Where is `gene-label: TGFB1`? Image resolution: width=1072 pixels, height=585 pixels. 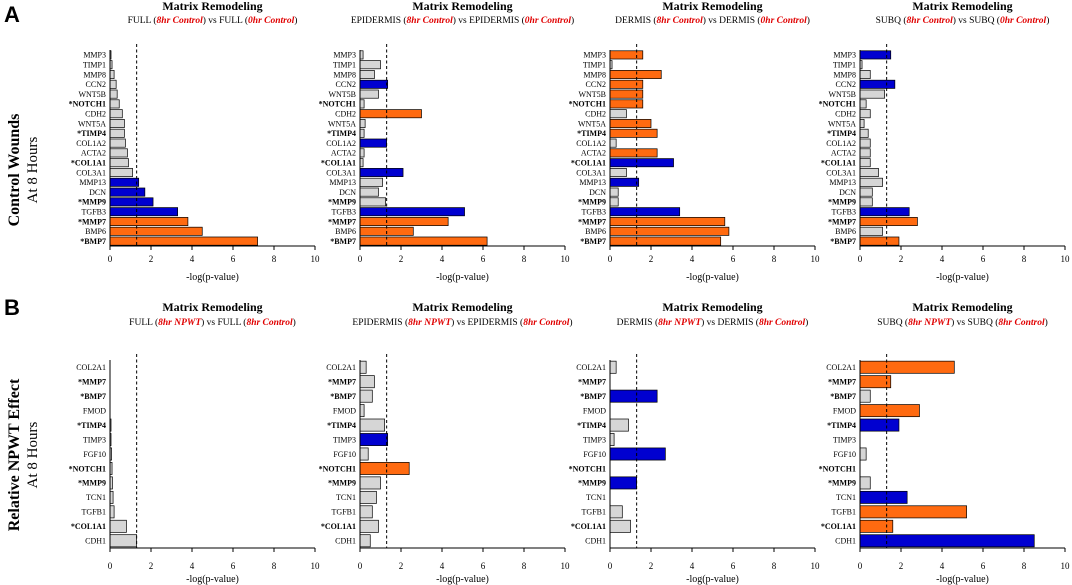
gene-label: TGFB1 is located at coordinates (594, 512).